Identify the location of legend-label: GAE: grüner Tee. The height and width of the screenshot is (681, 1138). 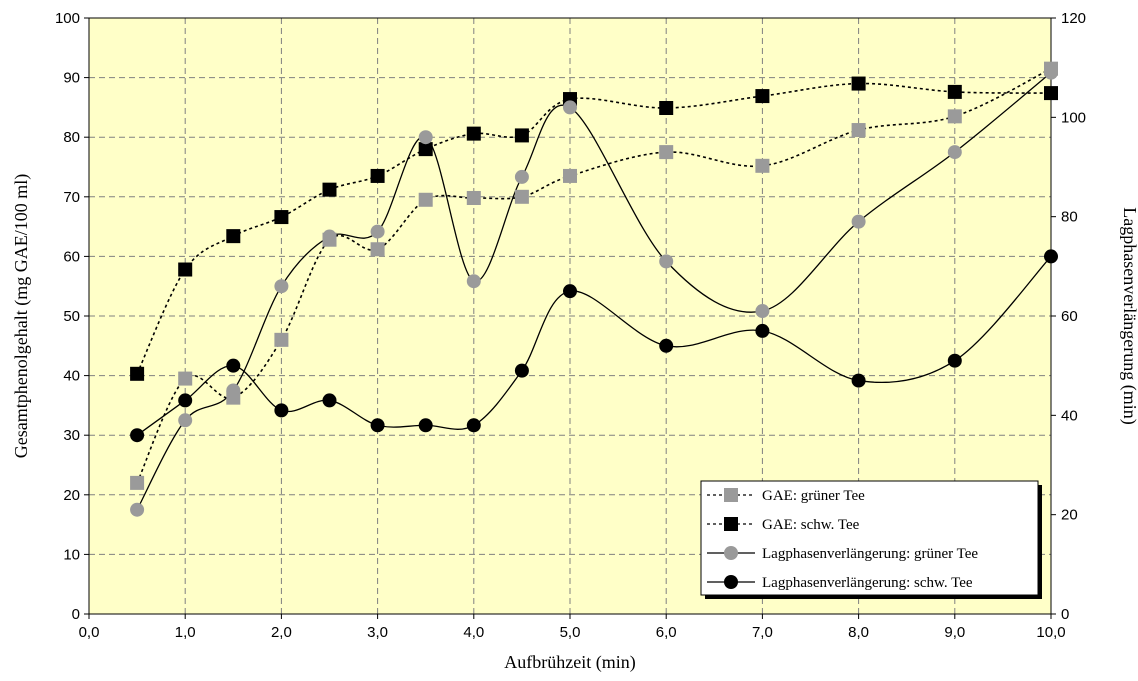
(813, 496).